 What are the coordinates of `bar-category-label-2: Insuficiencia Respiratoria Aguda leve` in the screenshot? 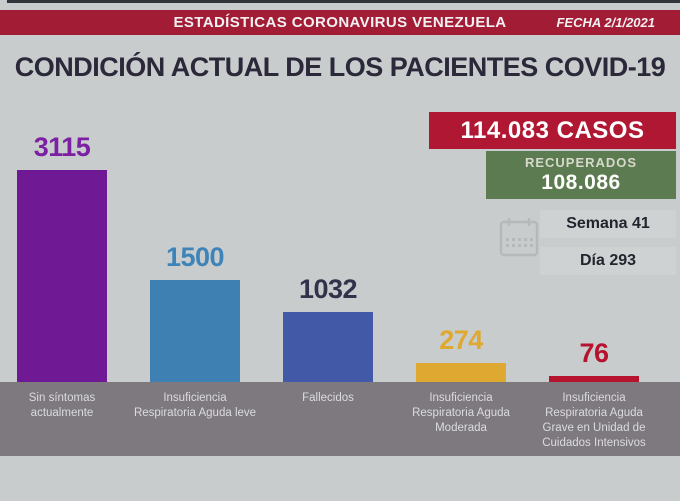 It's located at (195, 405).